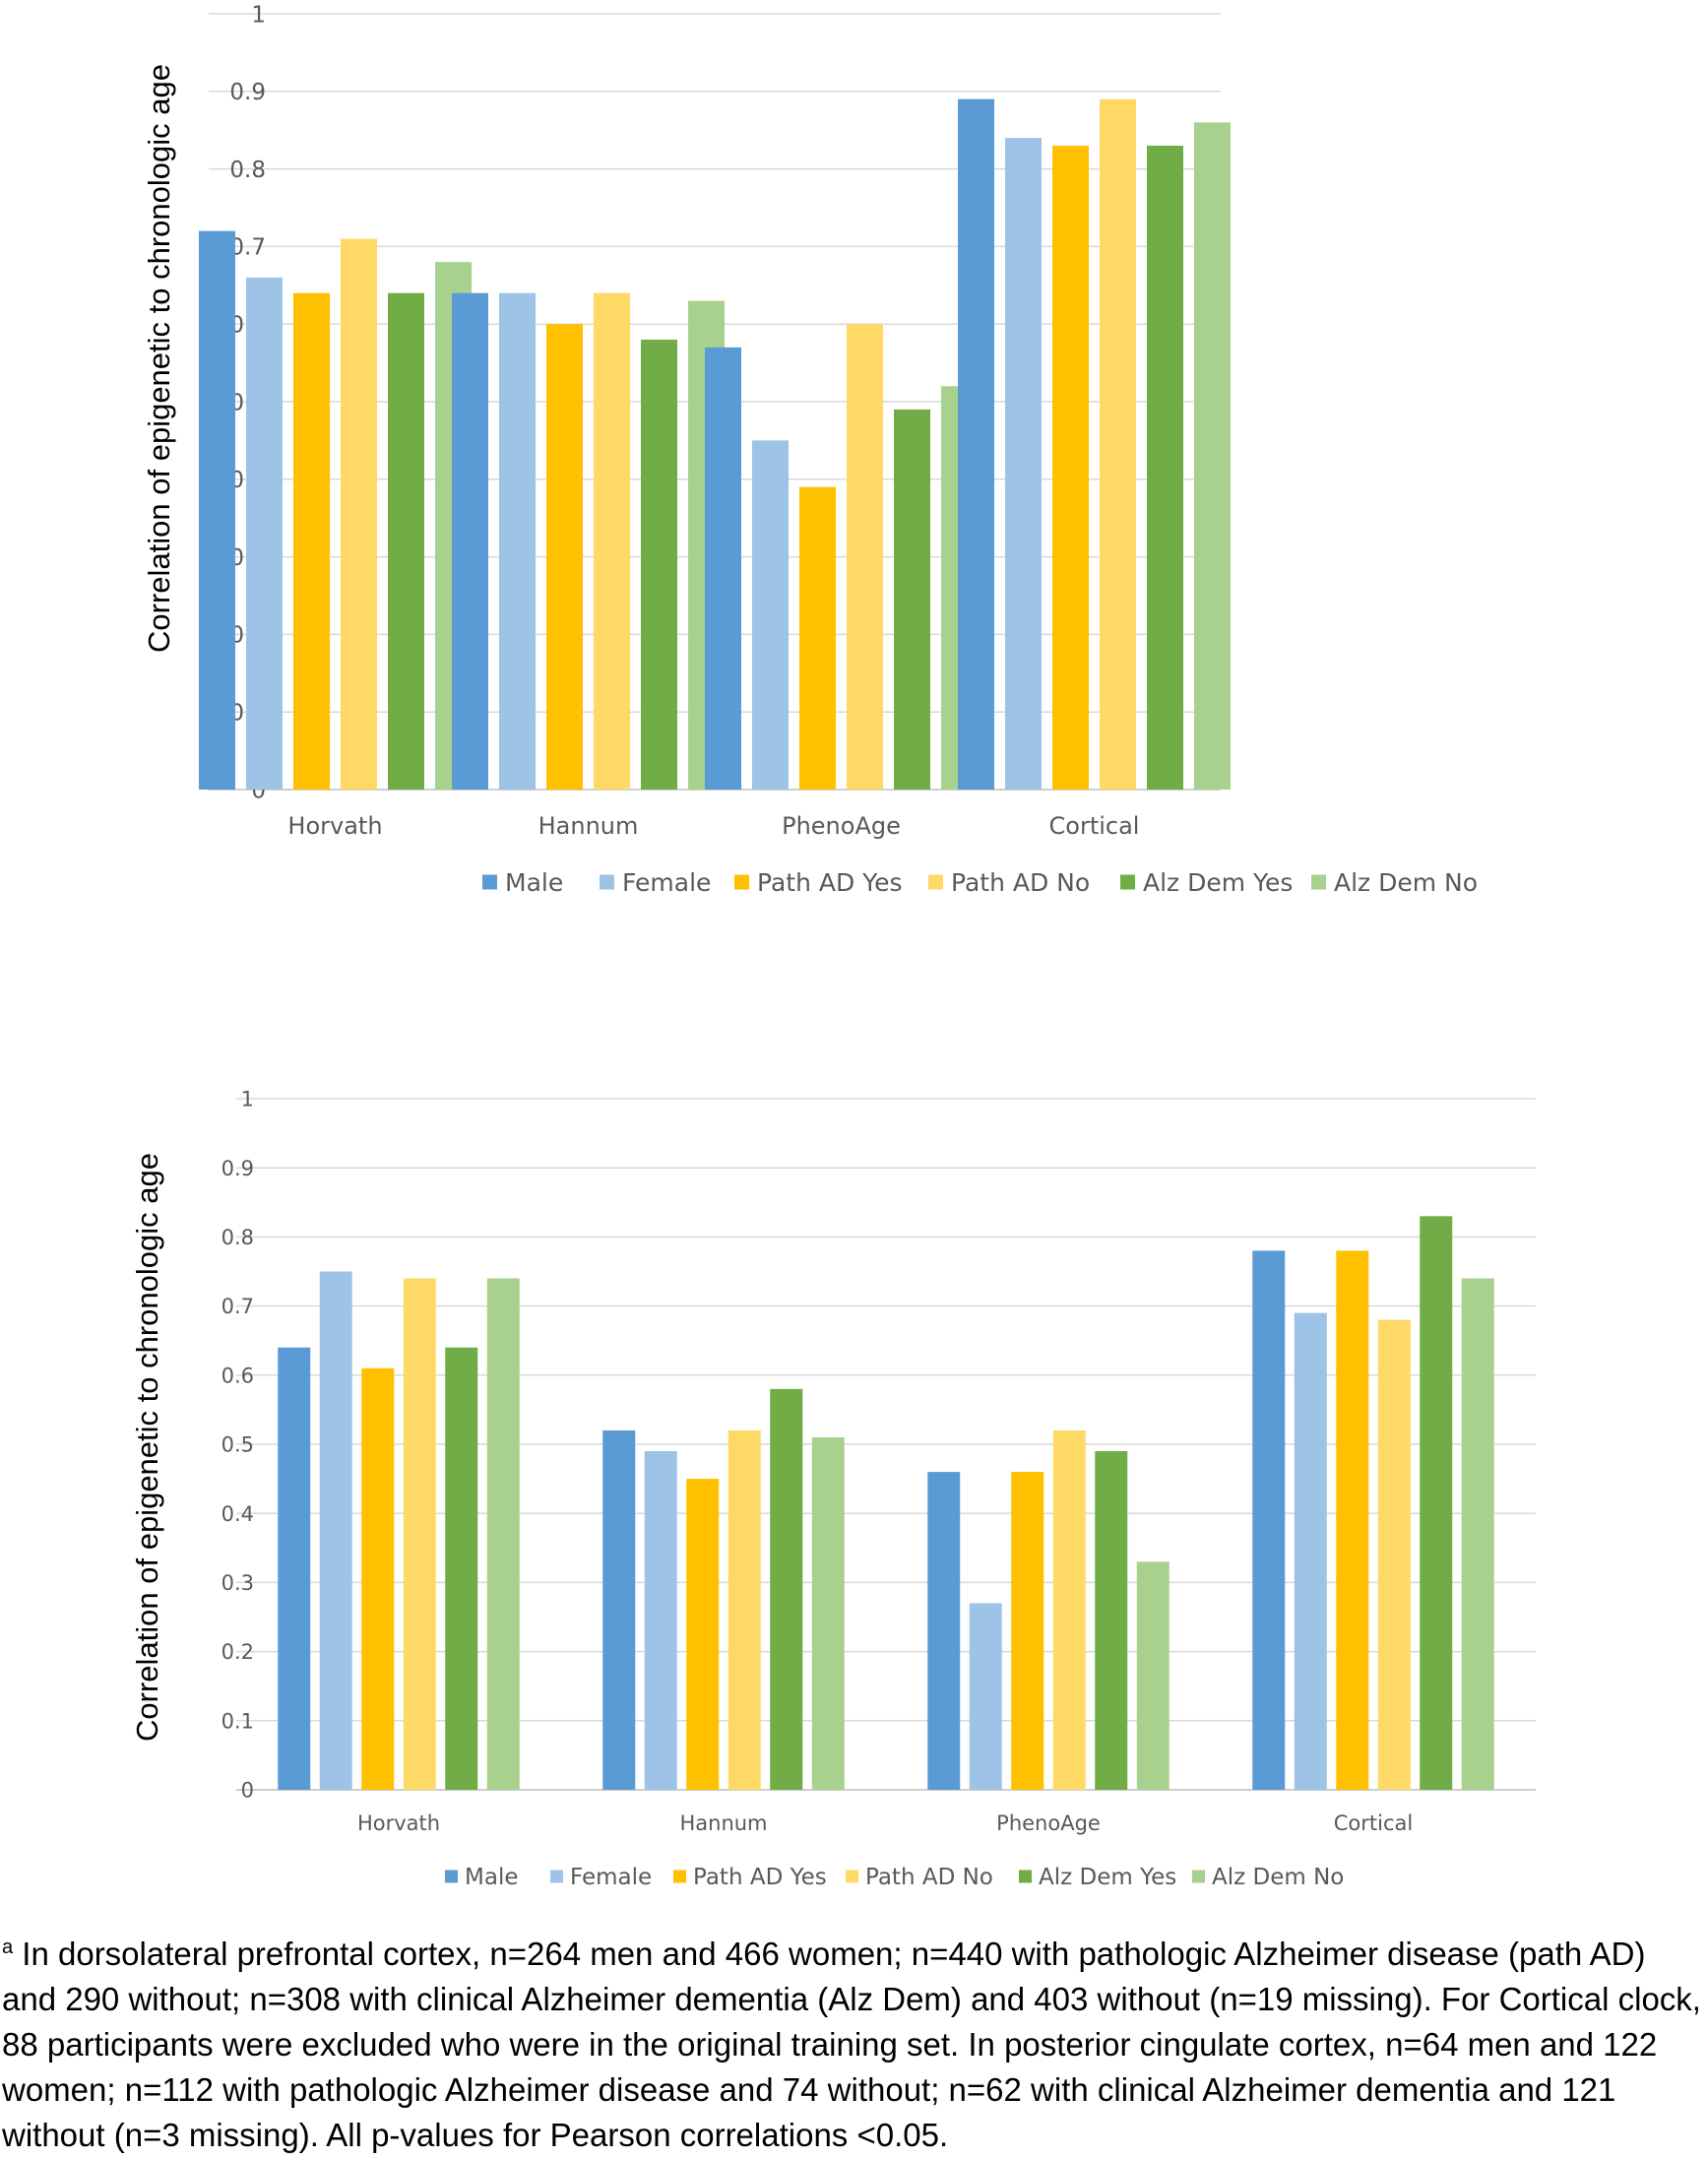 The height and width of the screenshot is (2159, 1708). Describe the element at coordinates (237, 1583) in the screenshot. I see `y-tick-label: 0.3` at that location.